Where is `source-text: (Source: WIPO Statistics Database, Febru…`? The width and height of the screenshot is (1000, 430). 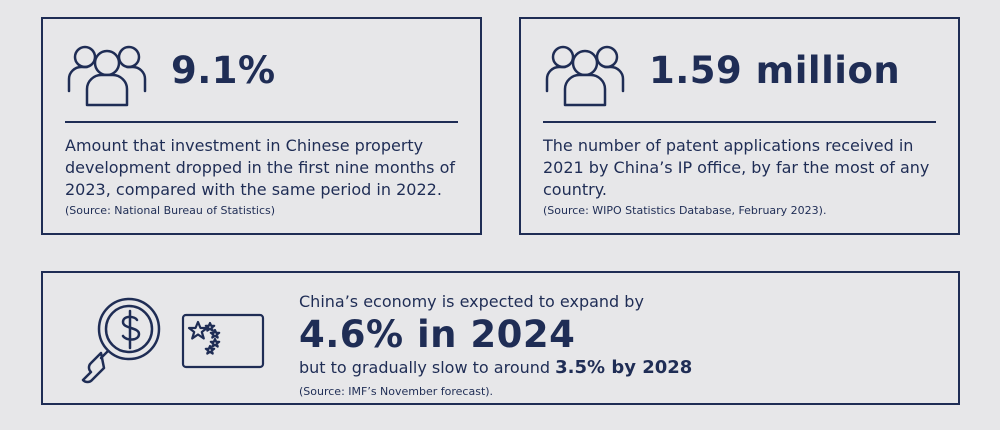 source-text: (Source: WIPO Statistics Database, Febru… is located at coordinates (685, 210).